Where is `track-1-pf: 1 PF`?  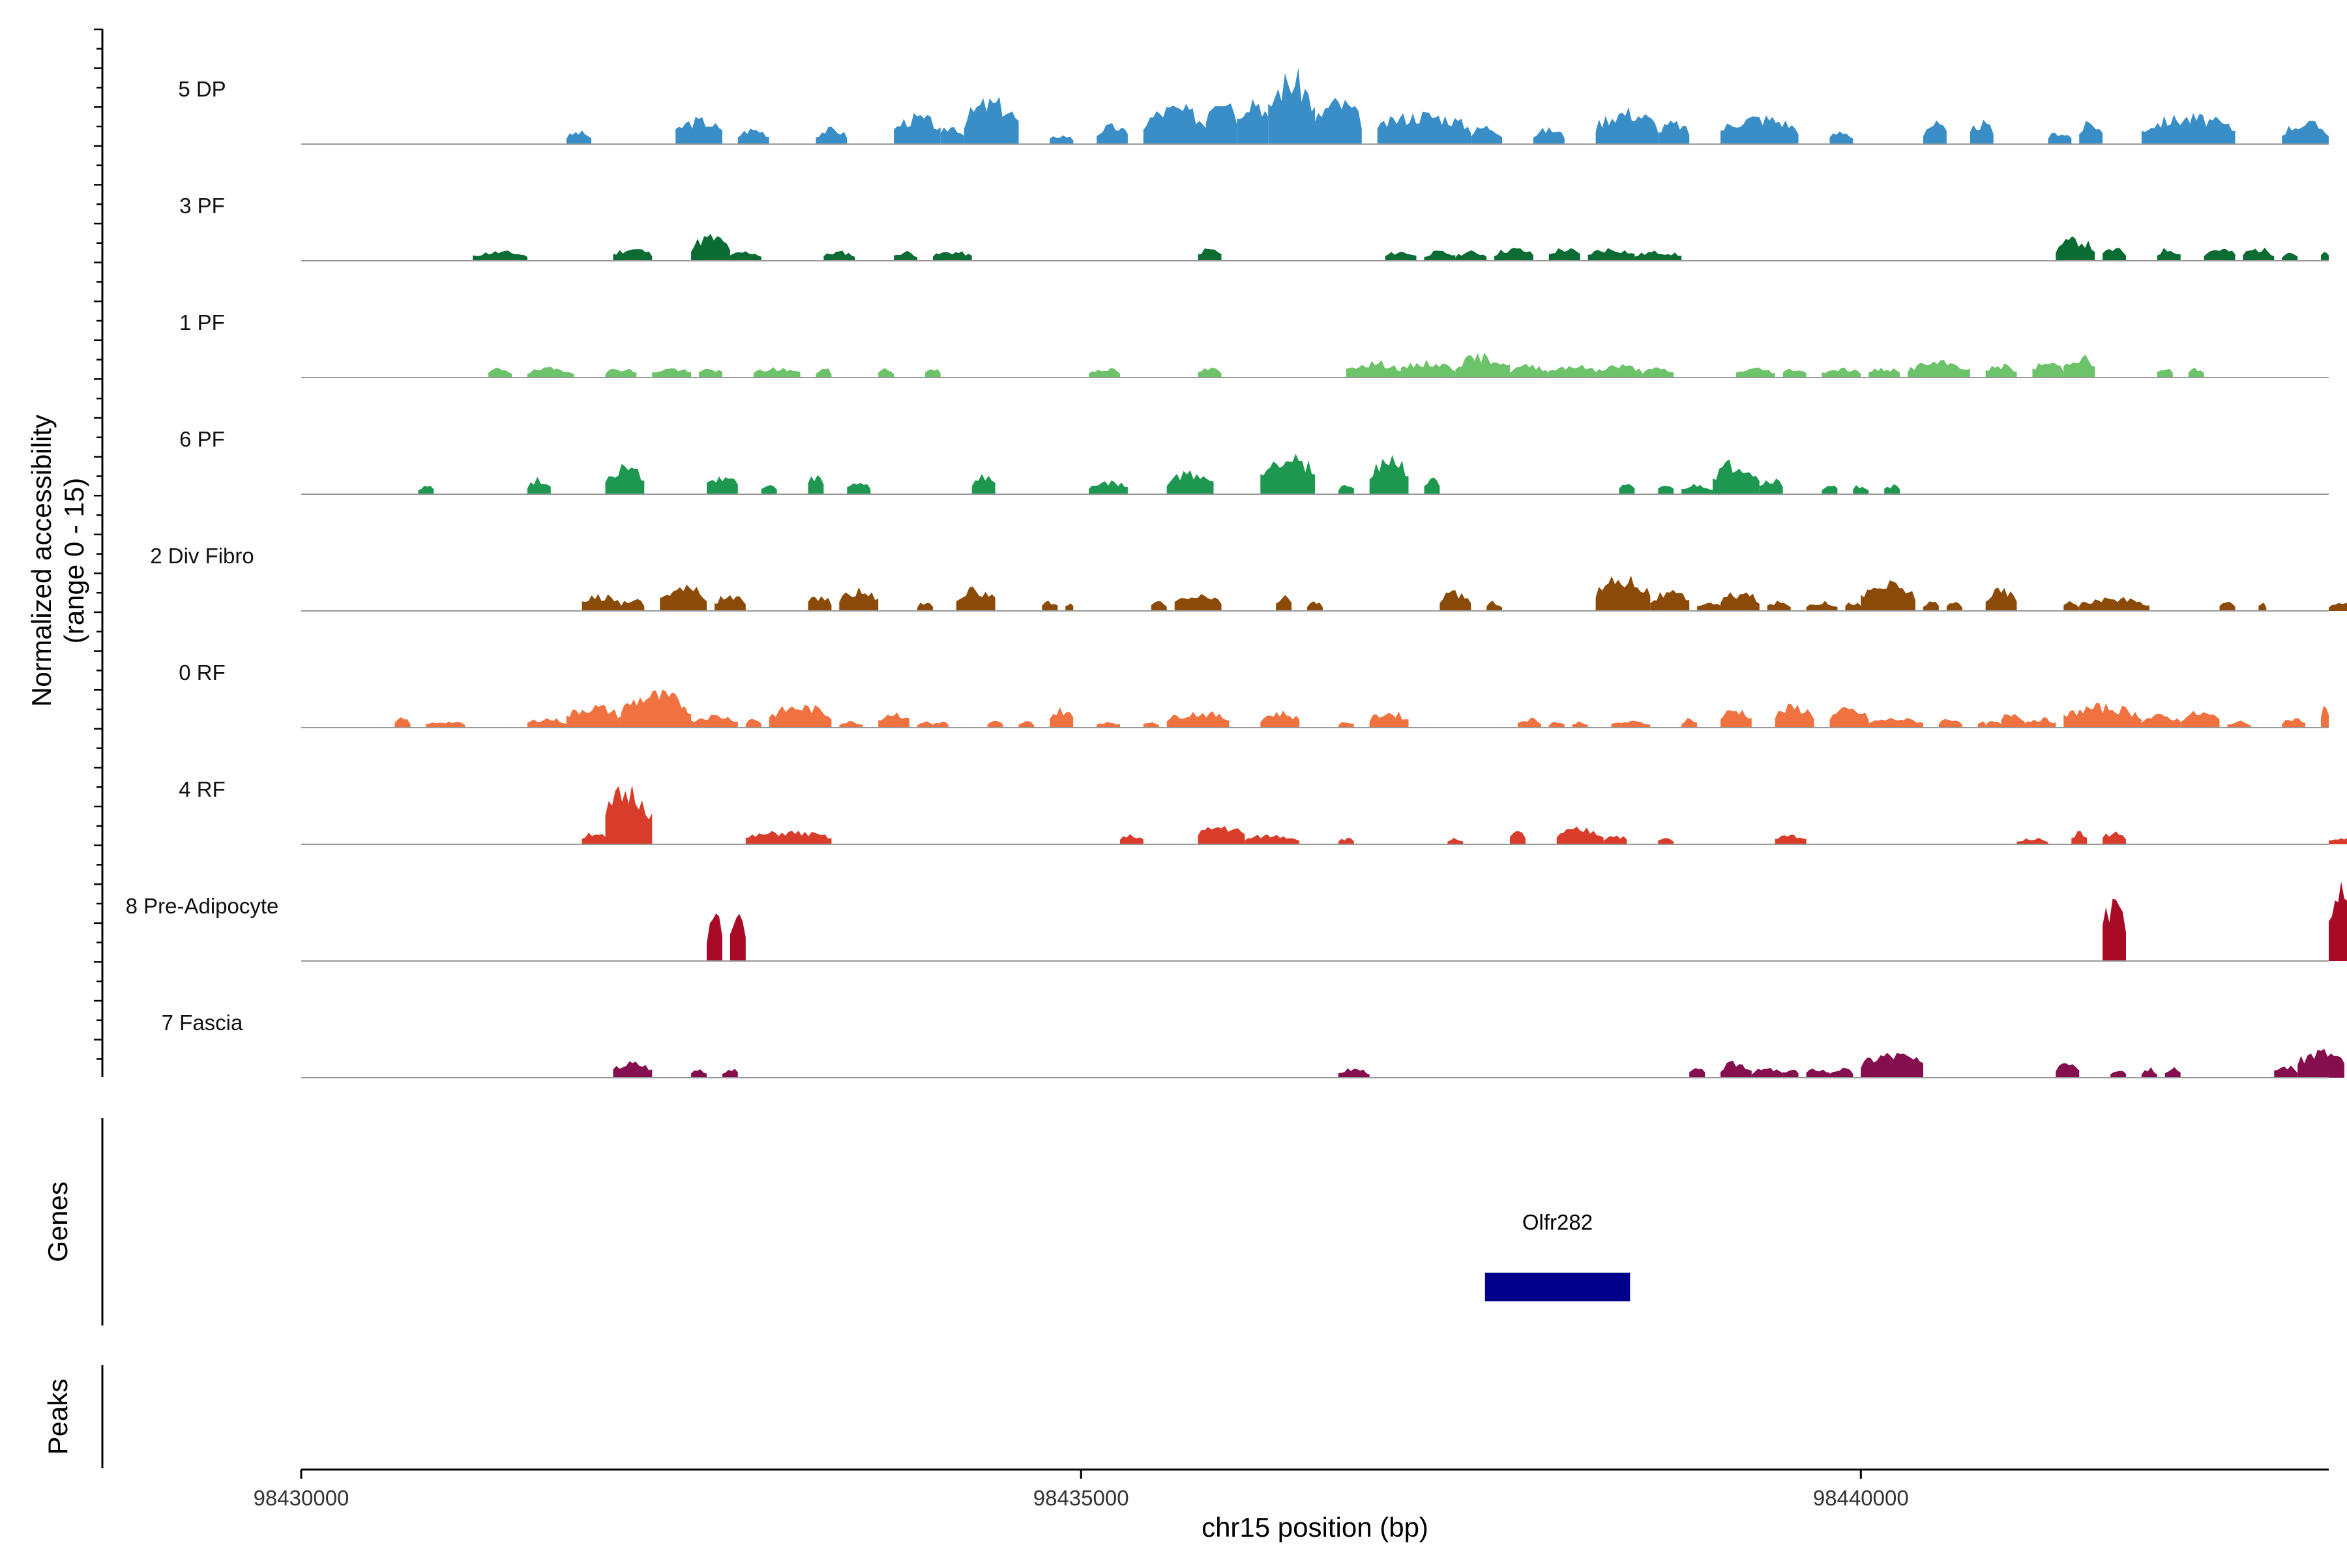 track-1-pf: 1 PF is located at coordinates (1254, 344).